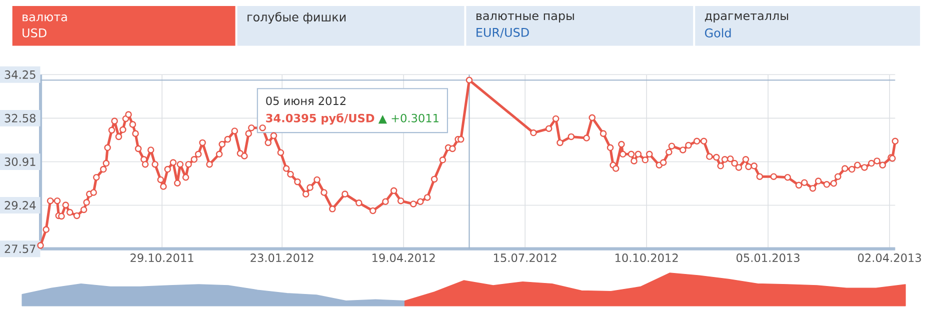 The image size is (927, 335). What do you see at coordinates (718, 33) in the screenshot?
I see `text: Gold` at bounding box center [718, 33].